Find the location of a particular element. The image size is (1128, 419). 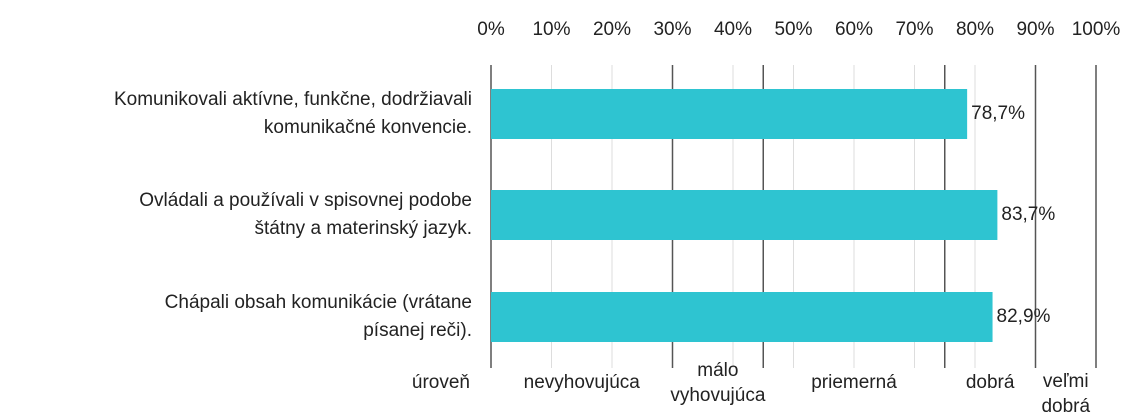

value-label: 78,7% is located at coordinates (998, 113).